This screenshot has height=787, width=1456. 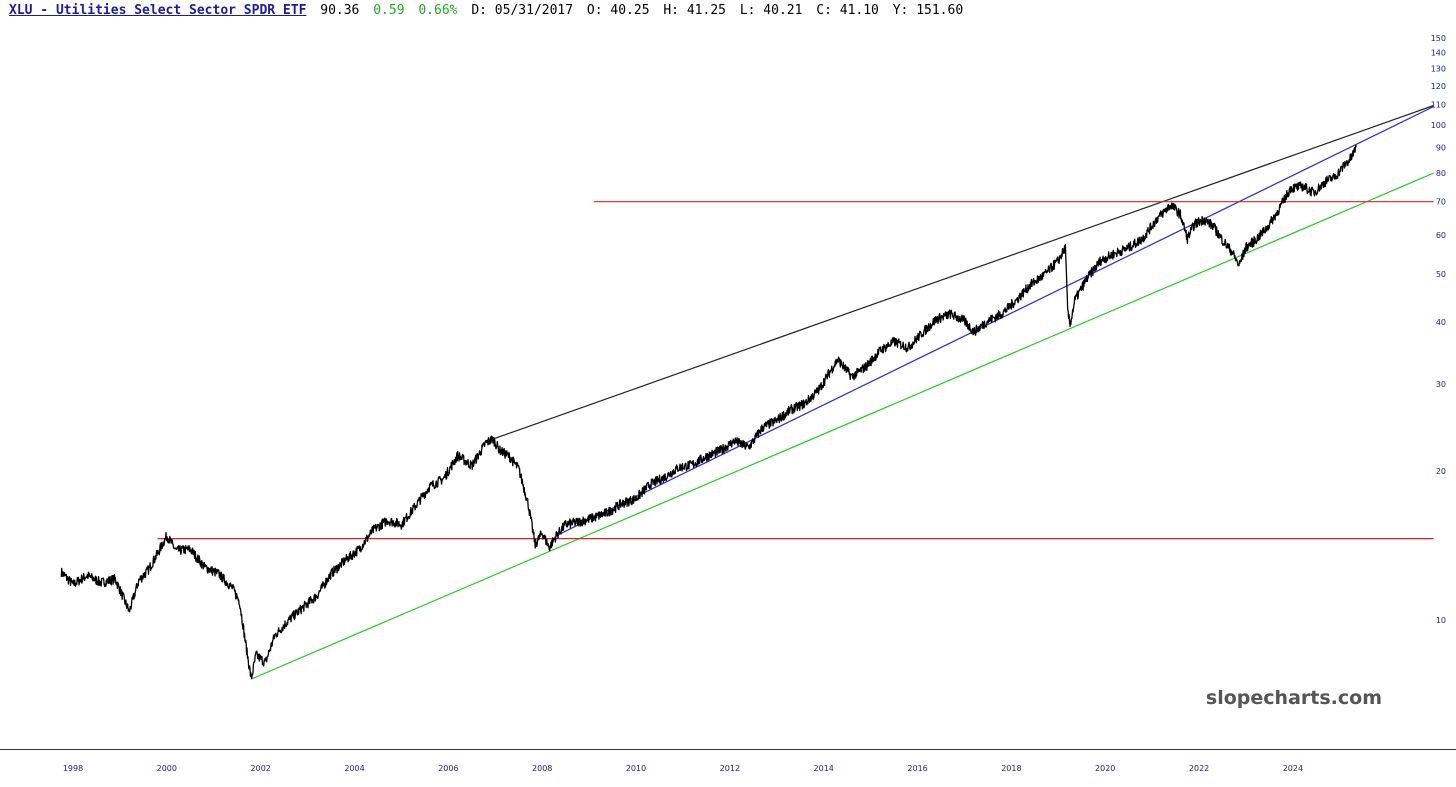 I want to click on y-tick-label: 140, so click(x=1438, y=53).